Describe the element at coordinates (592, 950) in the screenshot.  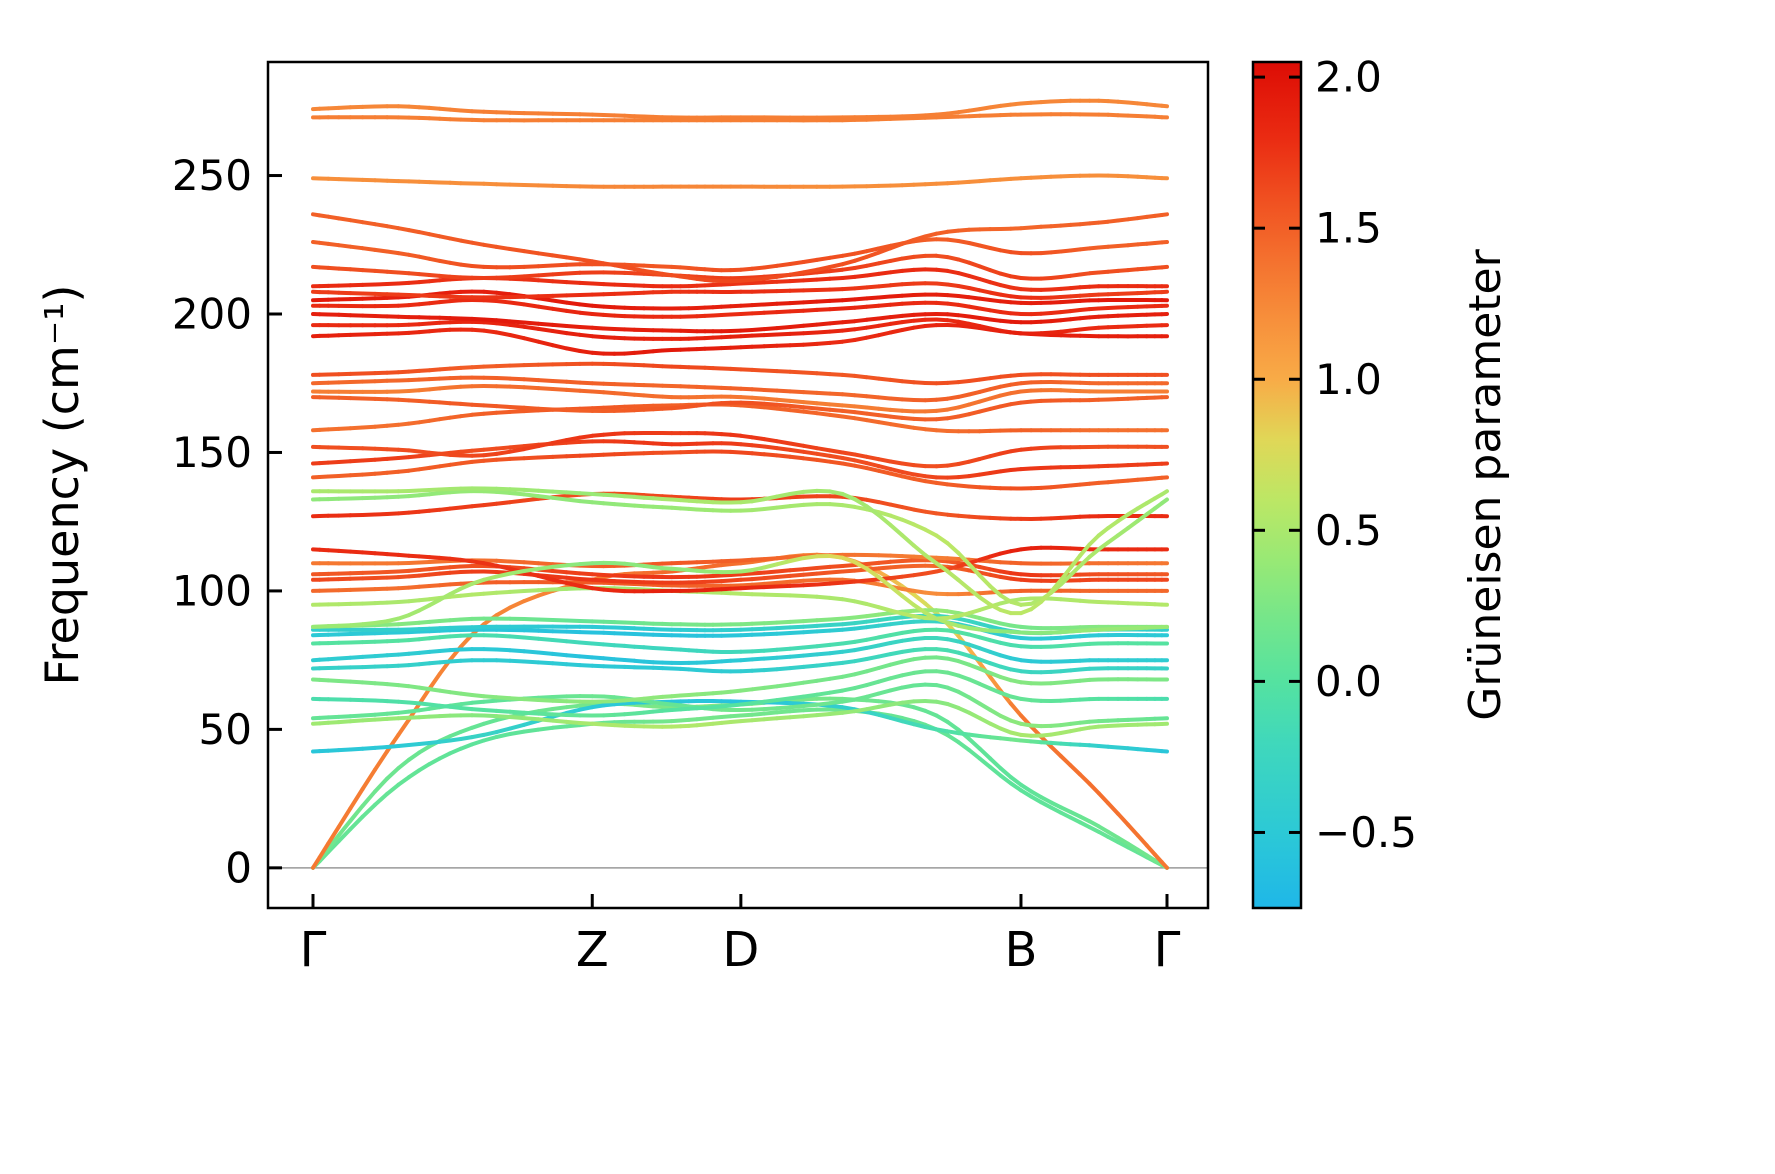
I see `x-tick-label: Z` at that location.